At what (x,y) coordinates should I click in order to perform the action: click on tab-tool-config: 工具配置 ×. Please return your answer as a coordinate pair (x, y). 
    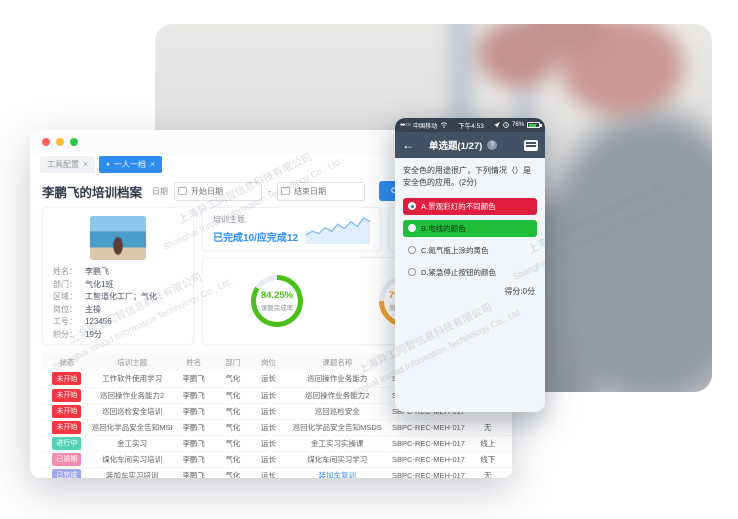
    Looking at the image, I should click on (68, 164).